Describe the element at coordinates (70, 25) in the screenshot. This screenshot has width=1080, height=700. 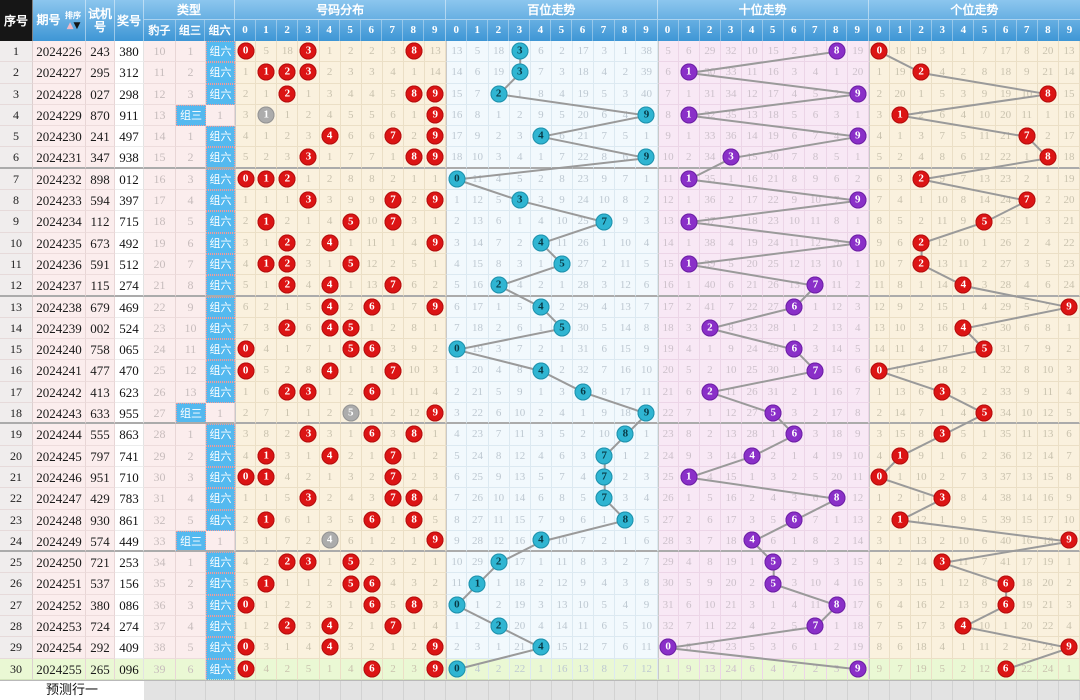
I see `sort-asc-icon: ▲` at that location.